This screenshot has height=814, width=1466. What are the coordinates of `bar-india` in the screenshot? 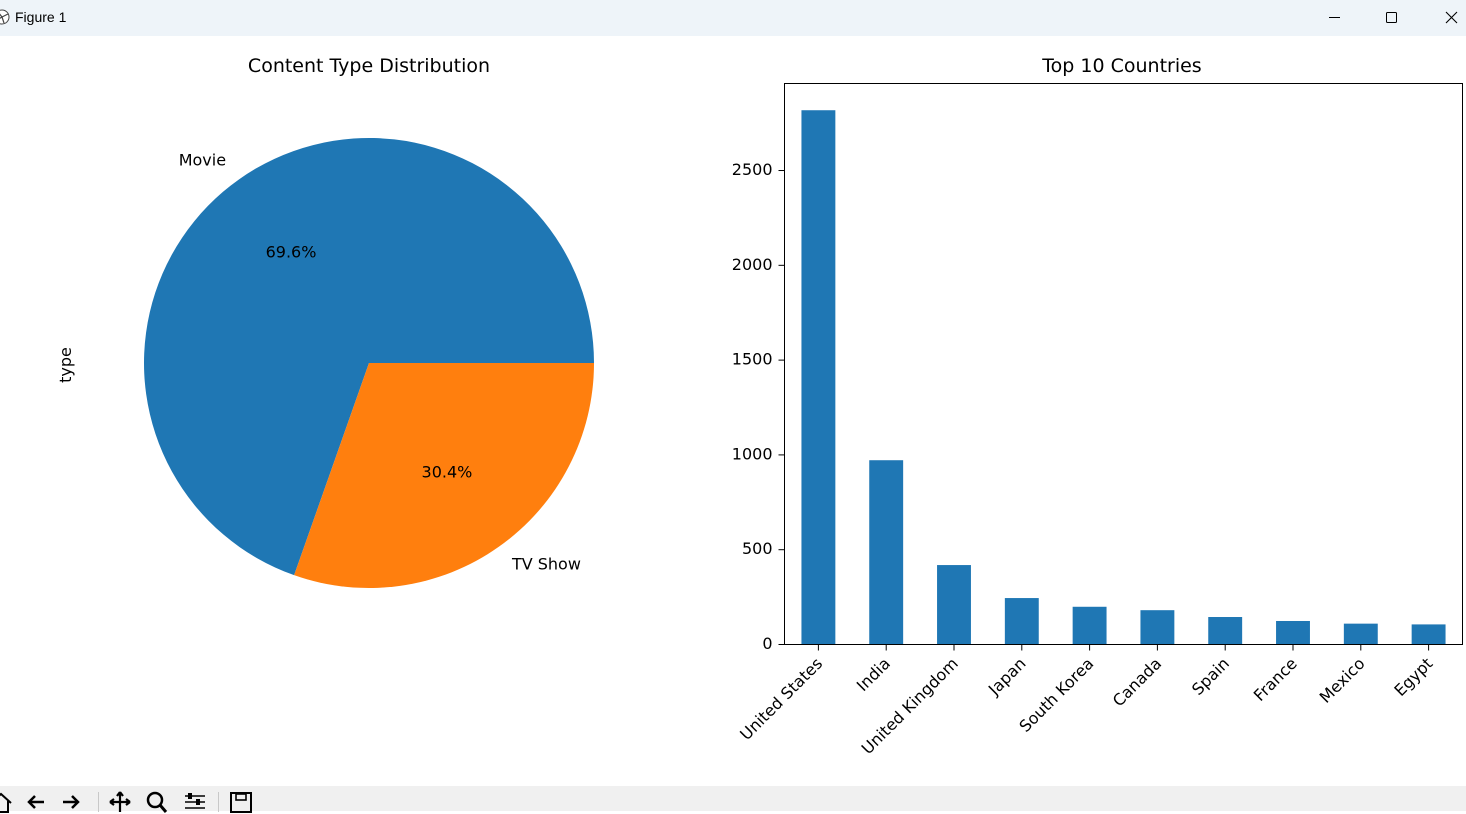 It's located at (886, 552).